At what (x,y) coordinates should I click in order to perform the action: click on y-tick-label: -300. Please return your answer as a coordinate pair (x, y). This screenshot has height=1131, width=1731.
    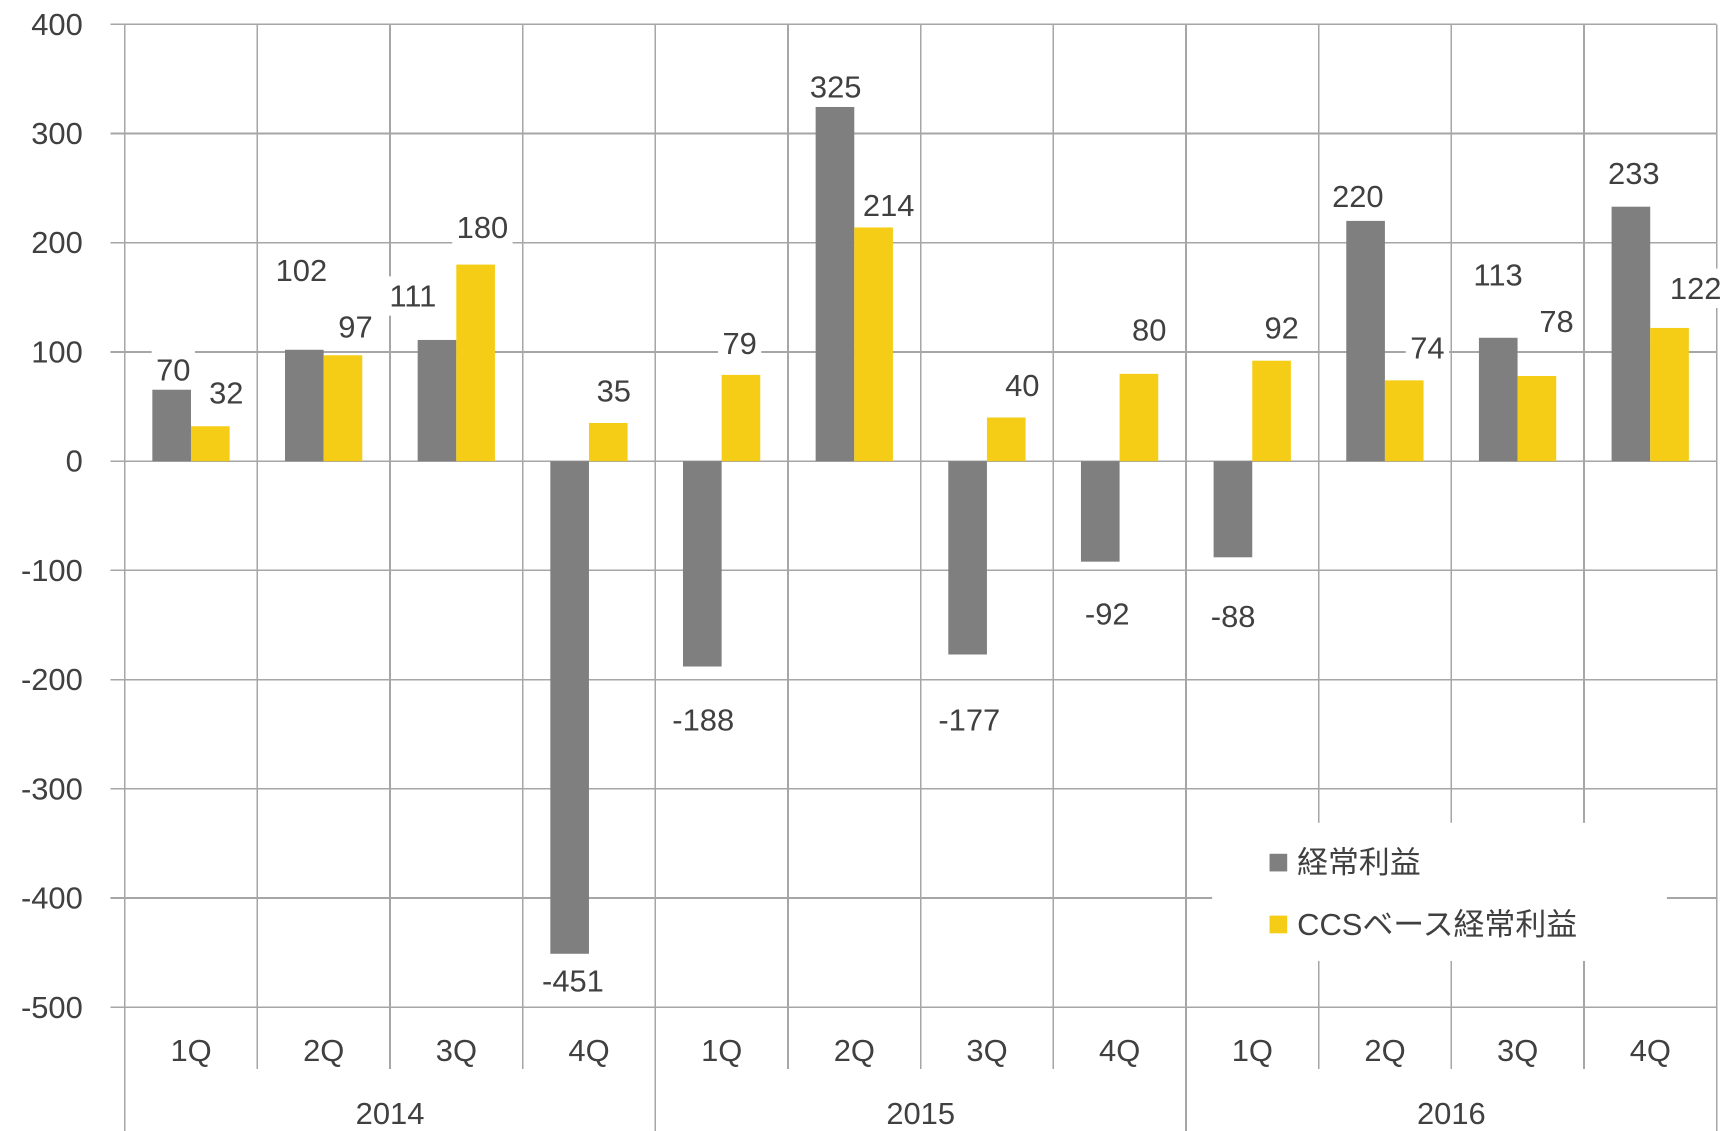
    Looking at the image, I should click on (52, 788).